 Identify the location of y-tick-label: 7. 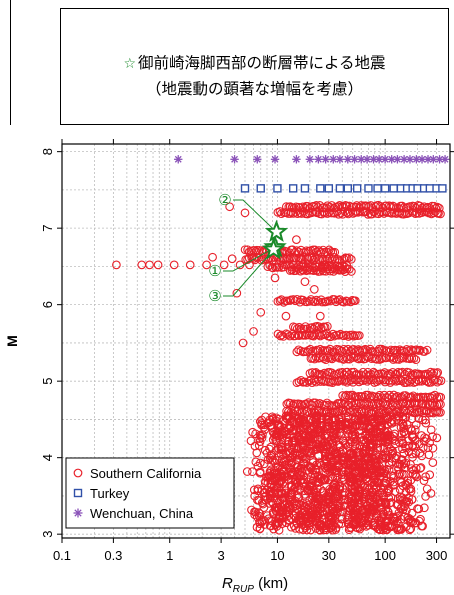
(47, 228).